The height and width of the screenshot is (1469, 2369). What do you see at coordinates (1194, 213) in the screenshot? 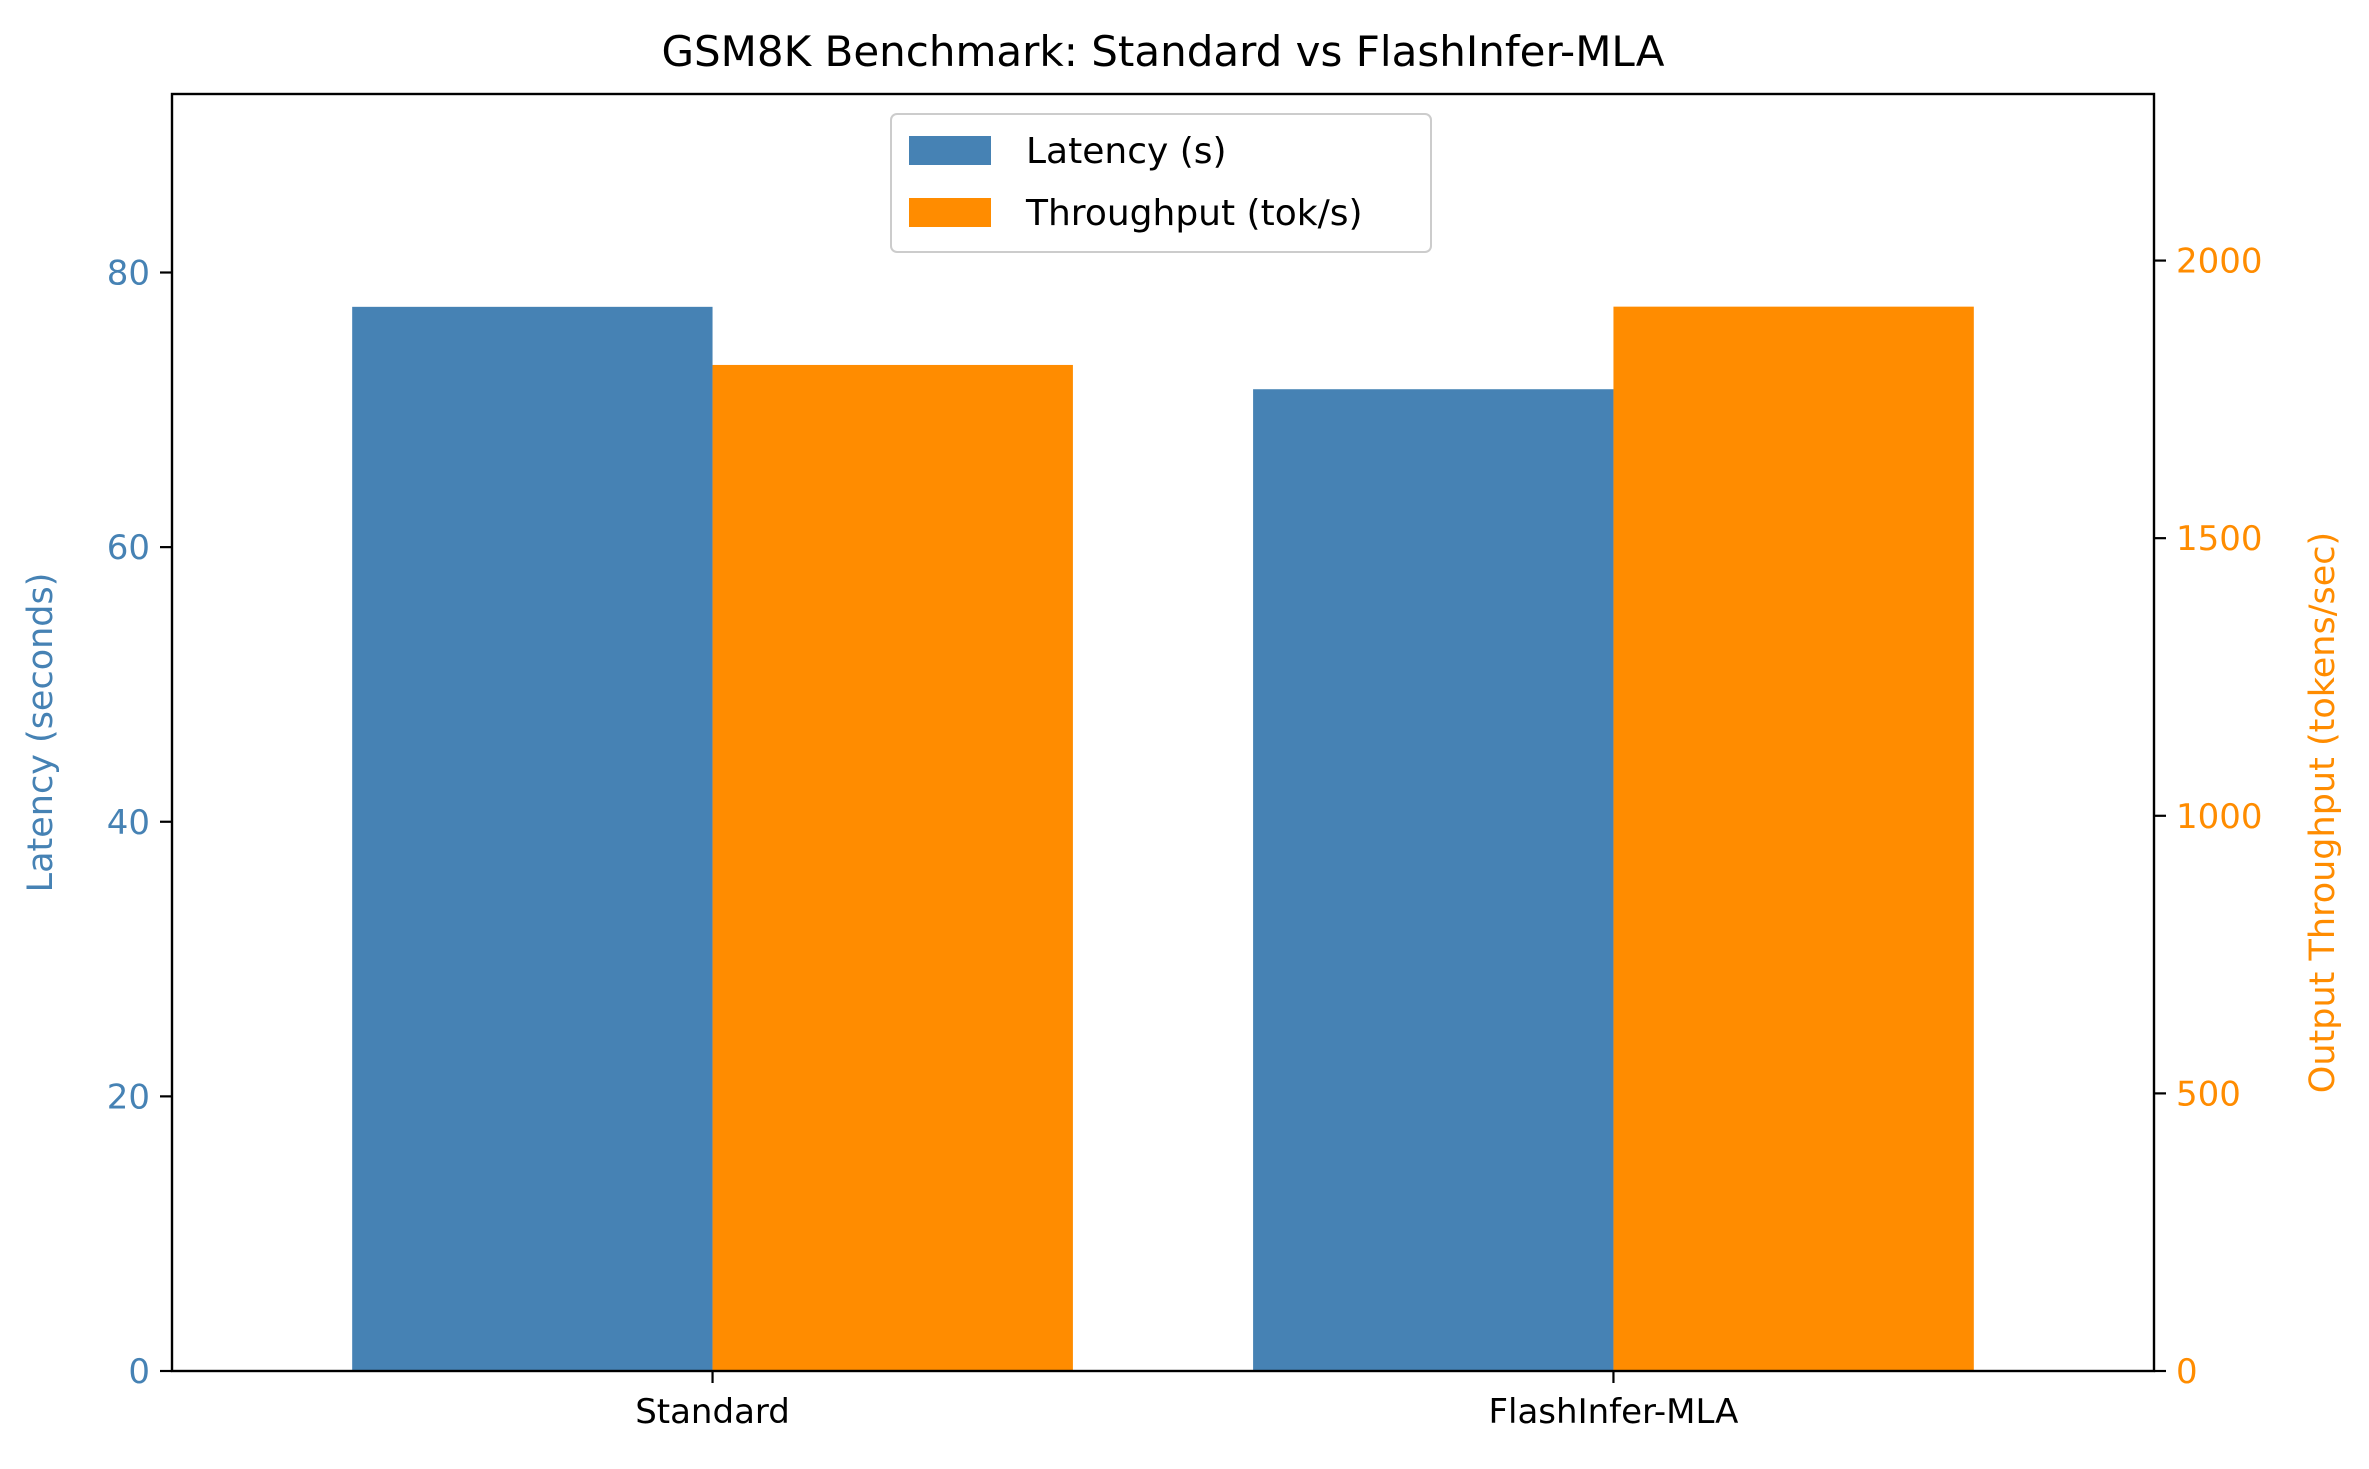
I see `legend-label-1: Throughput (tok/s)` at bounding box center [1194, 213].